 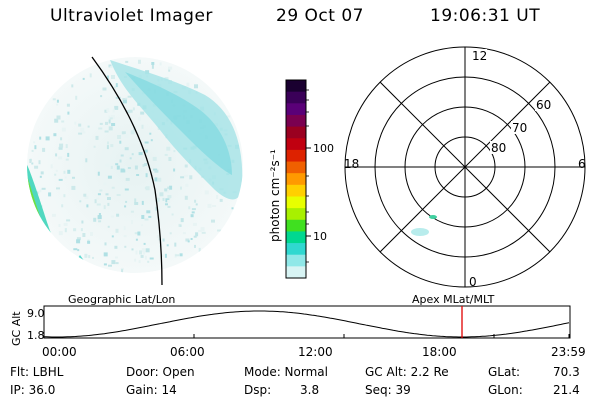 I want to click on aurora-band-core, so click(x=178, y=123).